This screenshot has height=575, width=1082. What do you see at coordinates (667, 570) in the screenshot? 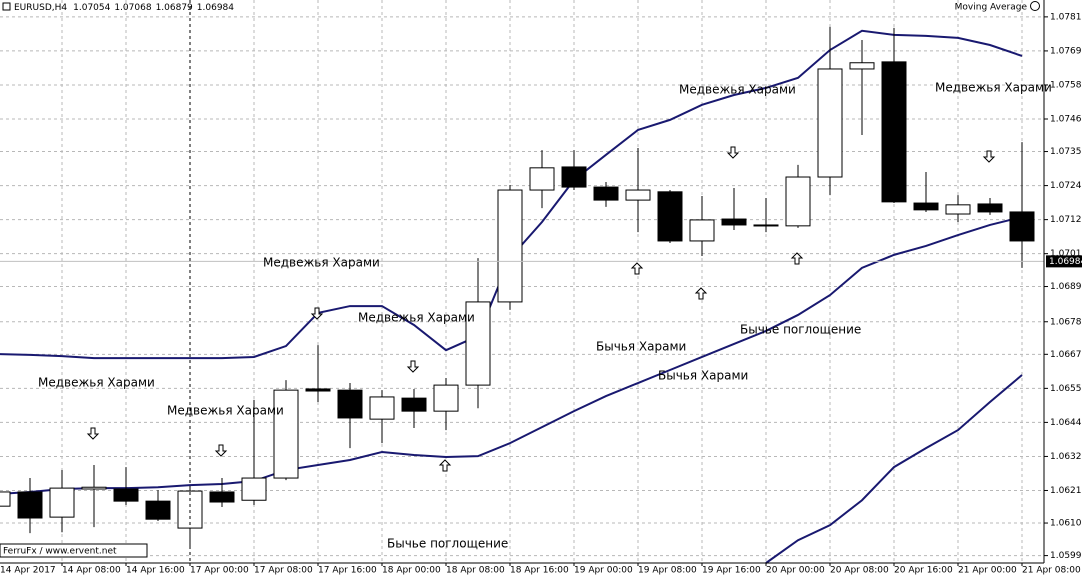
I see `x-tick-label: 19 Apr 08:00` at bounding box center [667, 570].